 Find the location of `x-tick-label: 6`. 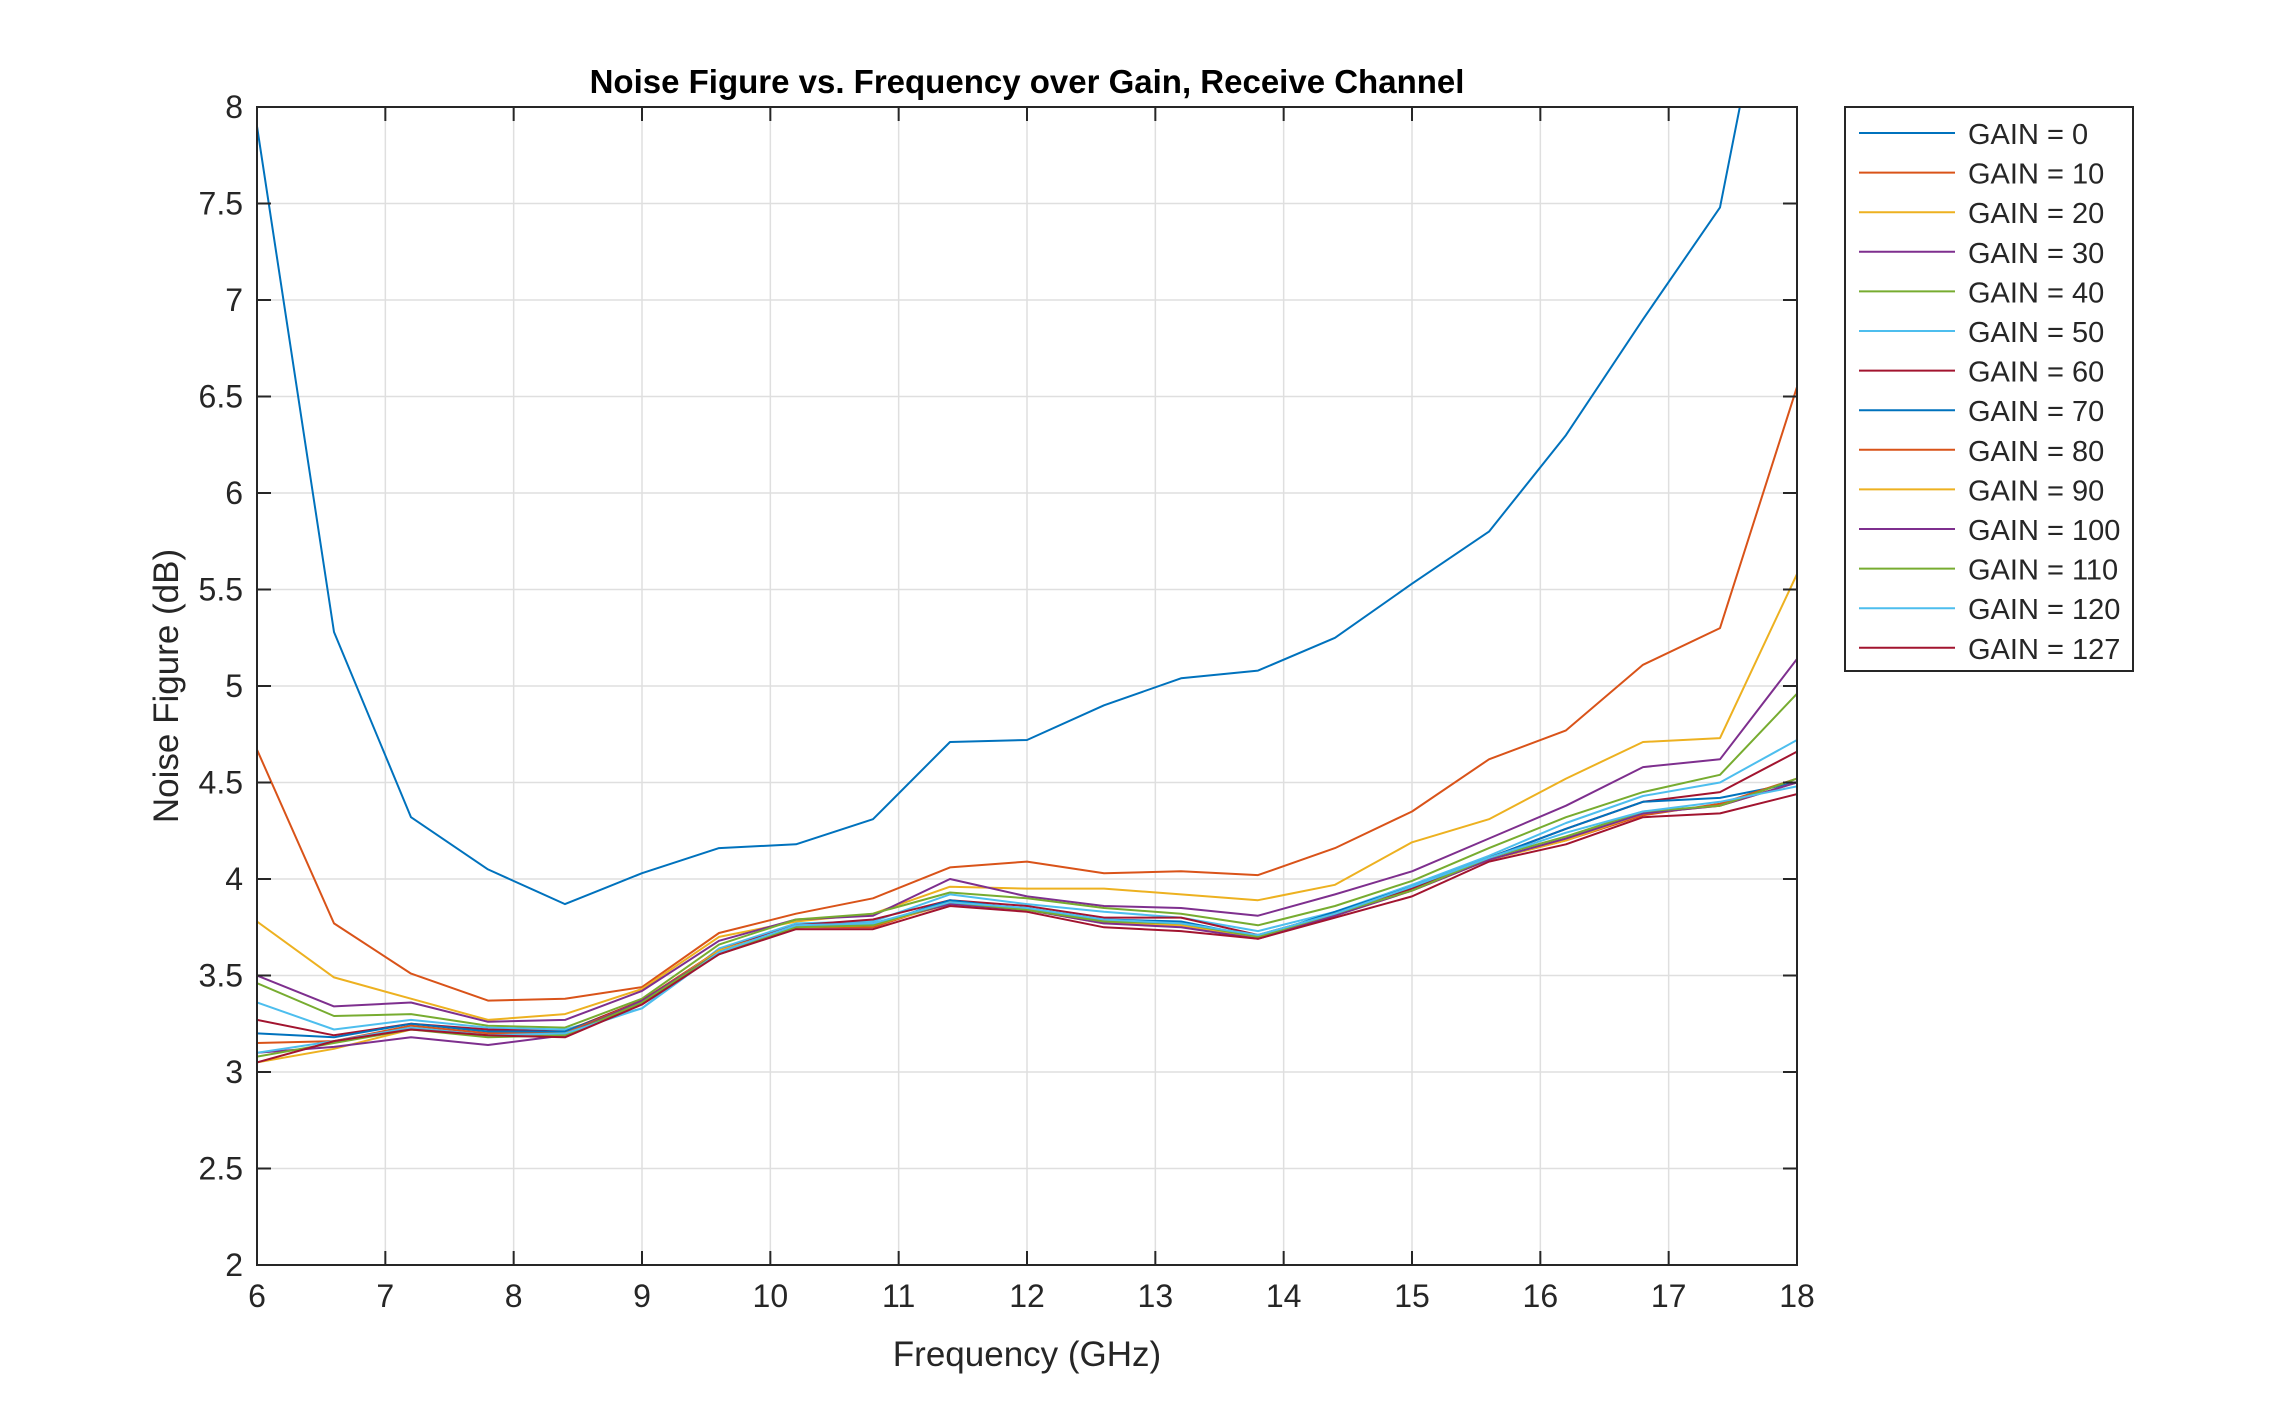

x-tick-label: 6 is located at coordinates (257, 1296).